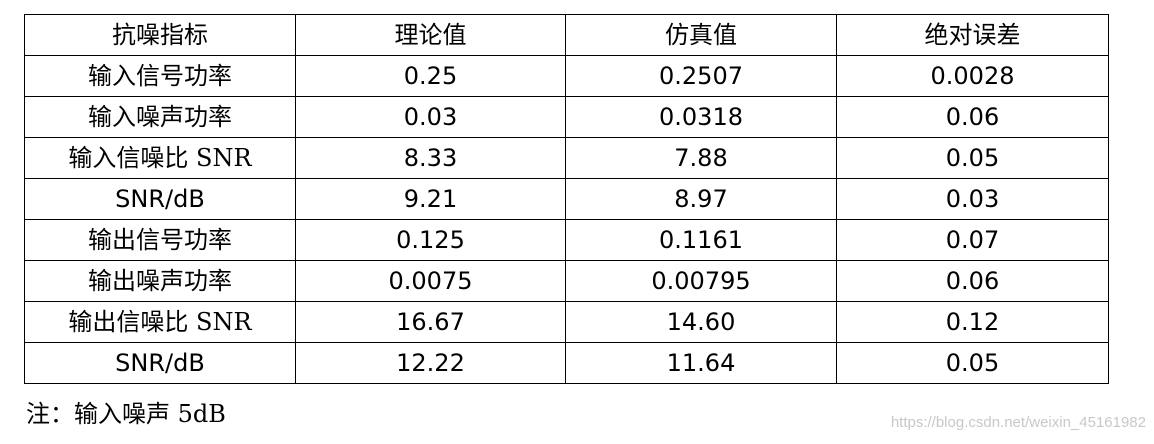 This screenshot has height=444, width=1154. What do you see at coordinates (701, 363) in the screenshot?
I see `simulated-cell: 11.64` at bounding box center [701, 363].